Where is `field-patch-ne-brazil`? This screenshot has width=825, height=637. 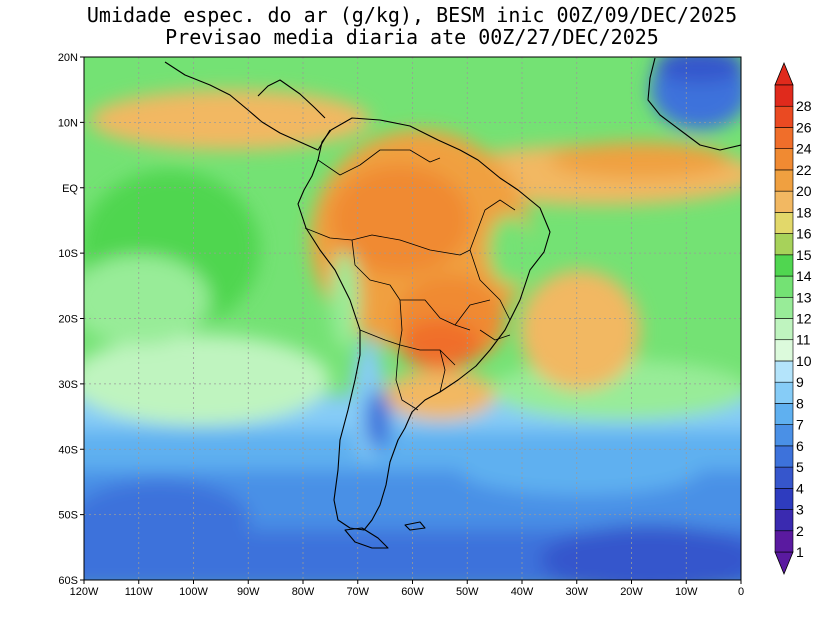 field-patch-ne-brazil is located at coordinates (510, 250).